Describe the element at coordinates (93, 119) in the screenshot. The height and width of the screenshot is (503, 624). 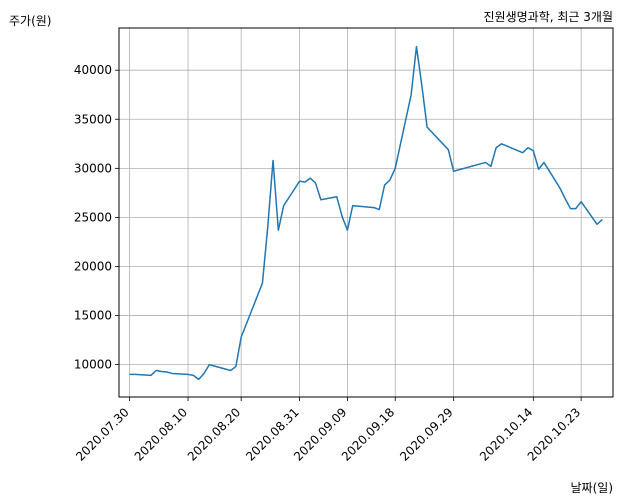
I see `y-tick-label: 35000` at that location.